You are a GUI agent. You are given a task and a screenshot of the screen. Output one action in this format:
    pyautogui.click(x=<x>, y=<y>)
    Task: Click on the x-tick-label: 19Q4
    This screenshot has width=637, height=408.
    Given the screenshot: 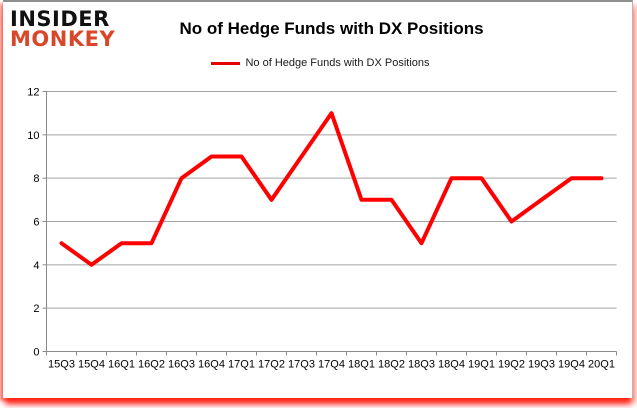 What is the action you would take?
    pyautogui.click(x=571, y=365)
    